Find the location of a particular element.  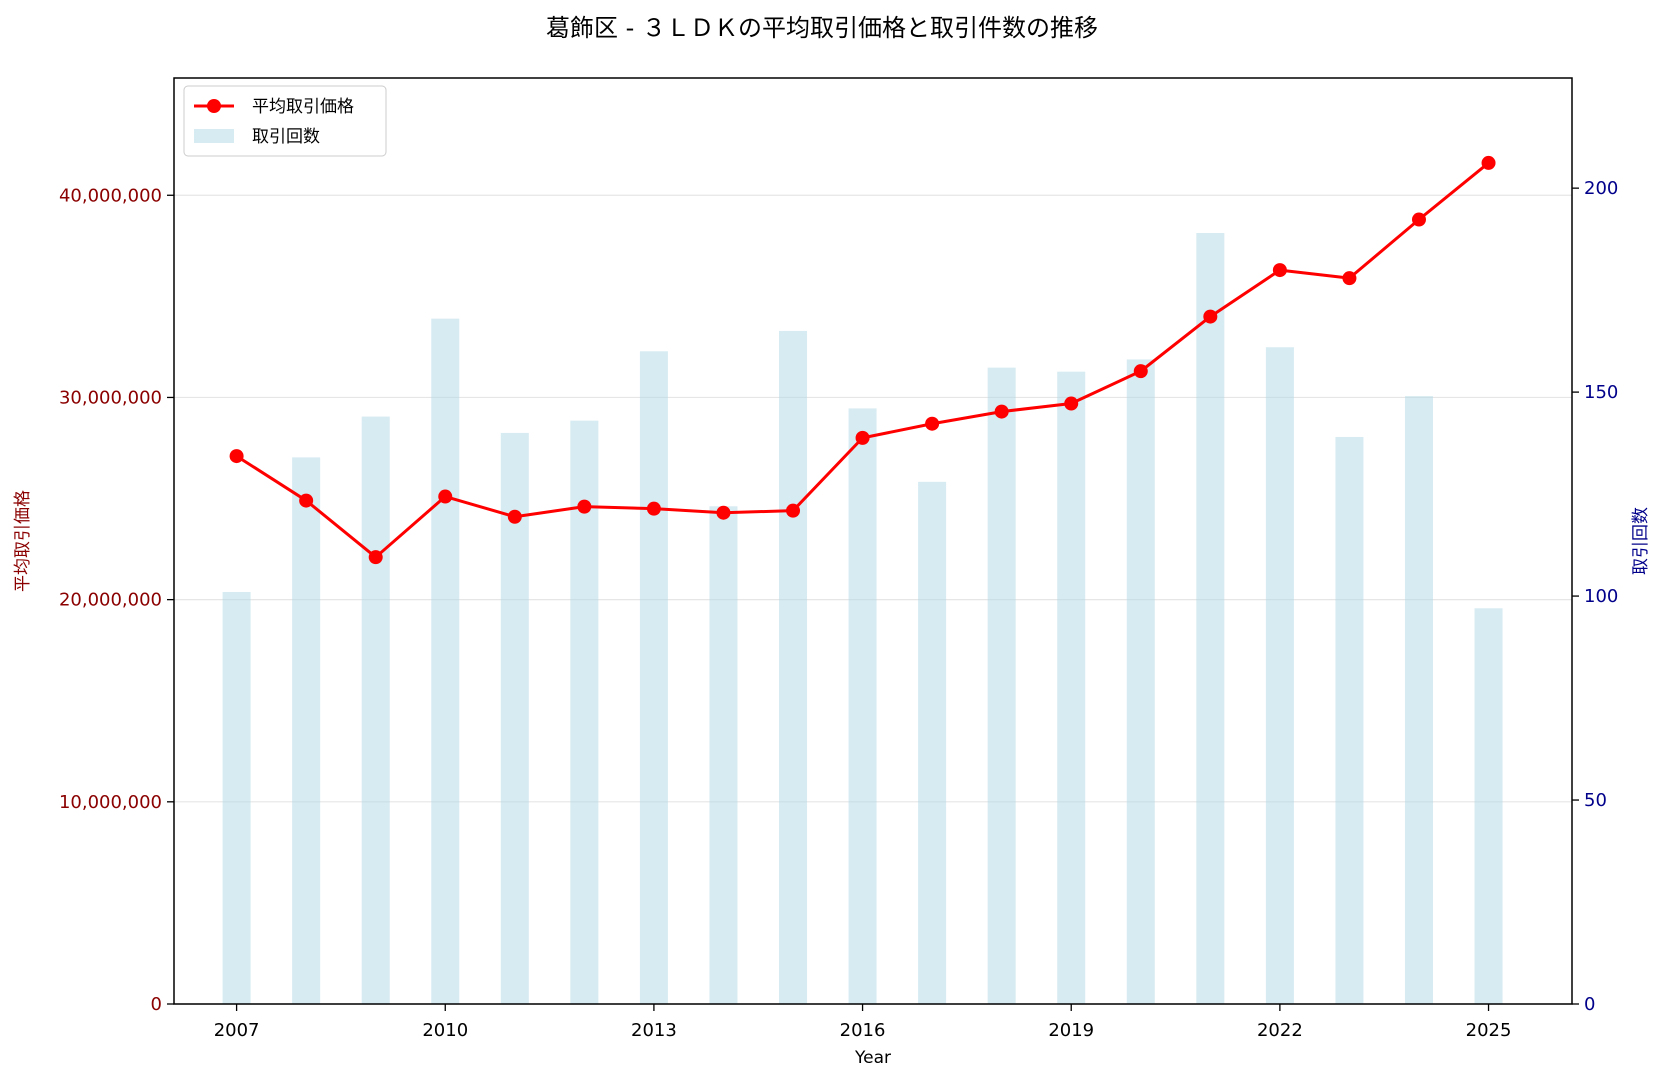

x-axis-label: Year is located at coordinates (872, 1058).